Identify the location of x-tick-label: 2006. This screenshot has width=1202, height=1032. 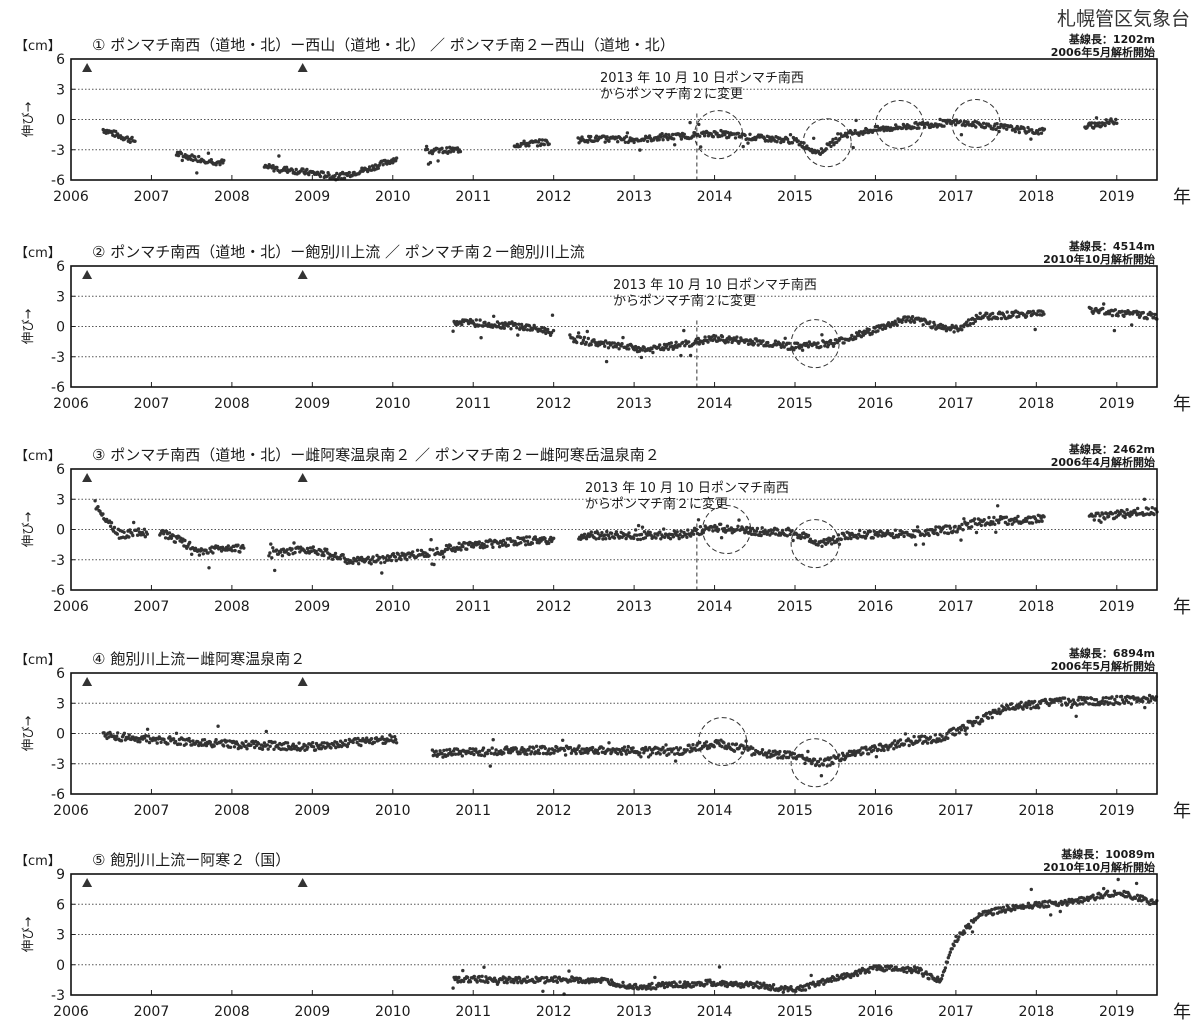
(71, 197).